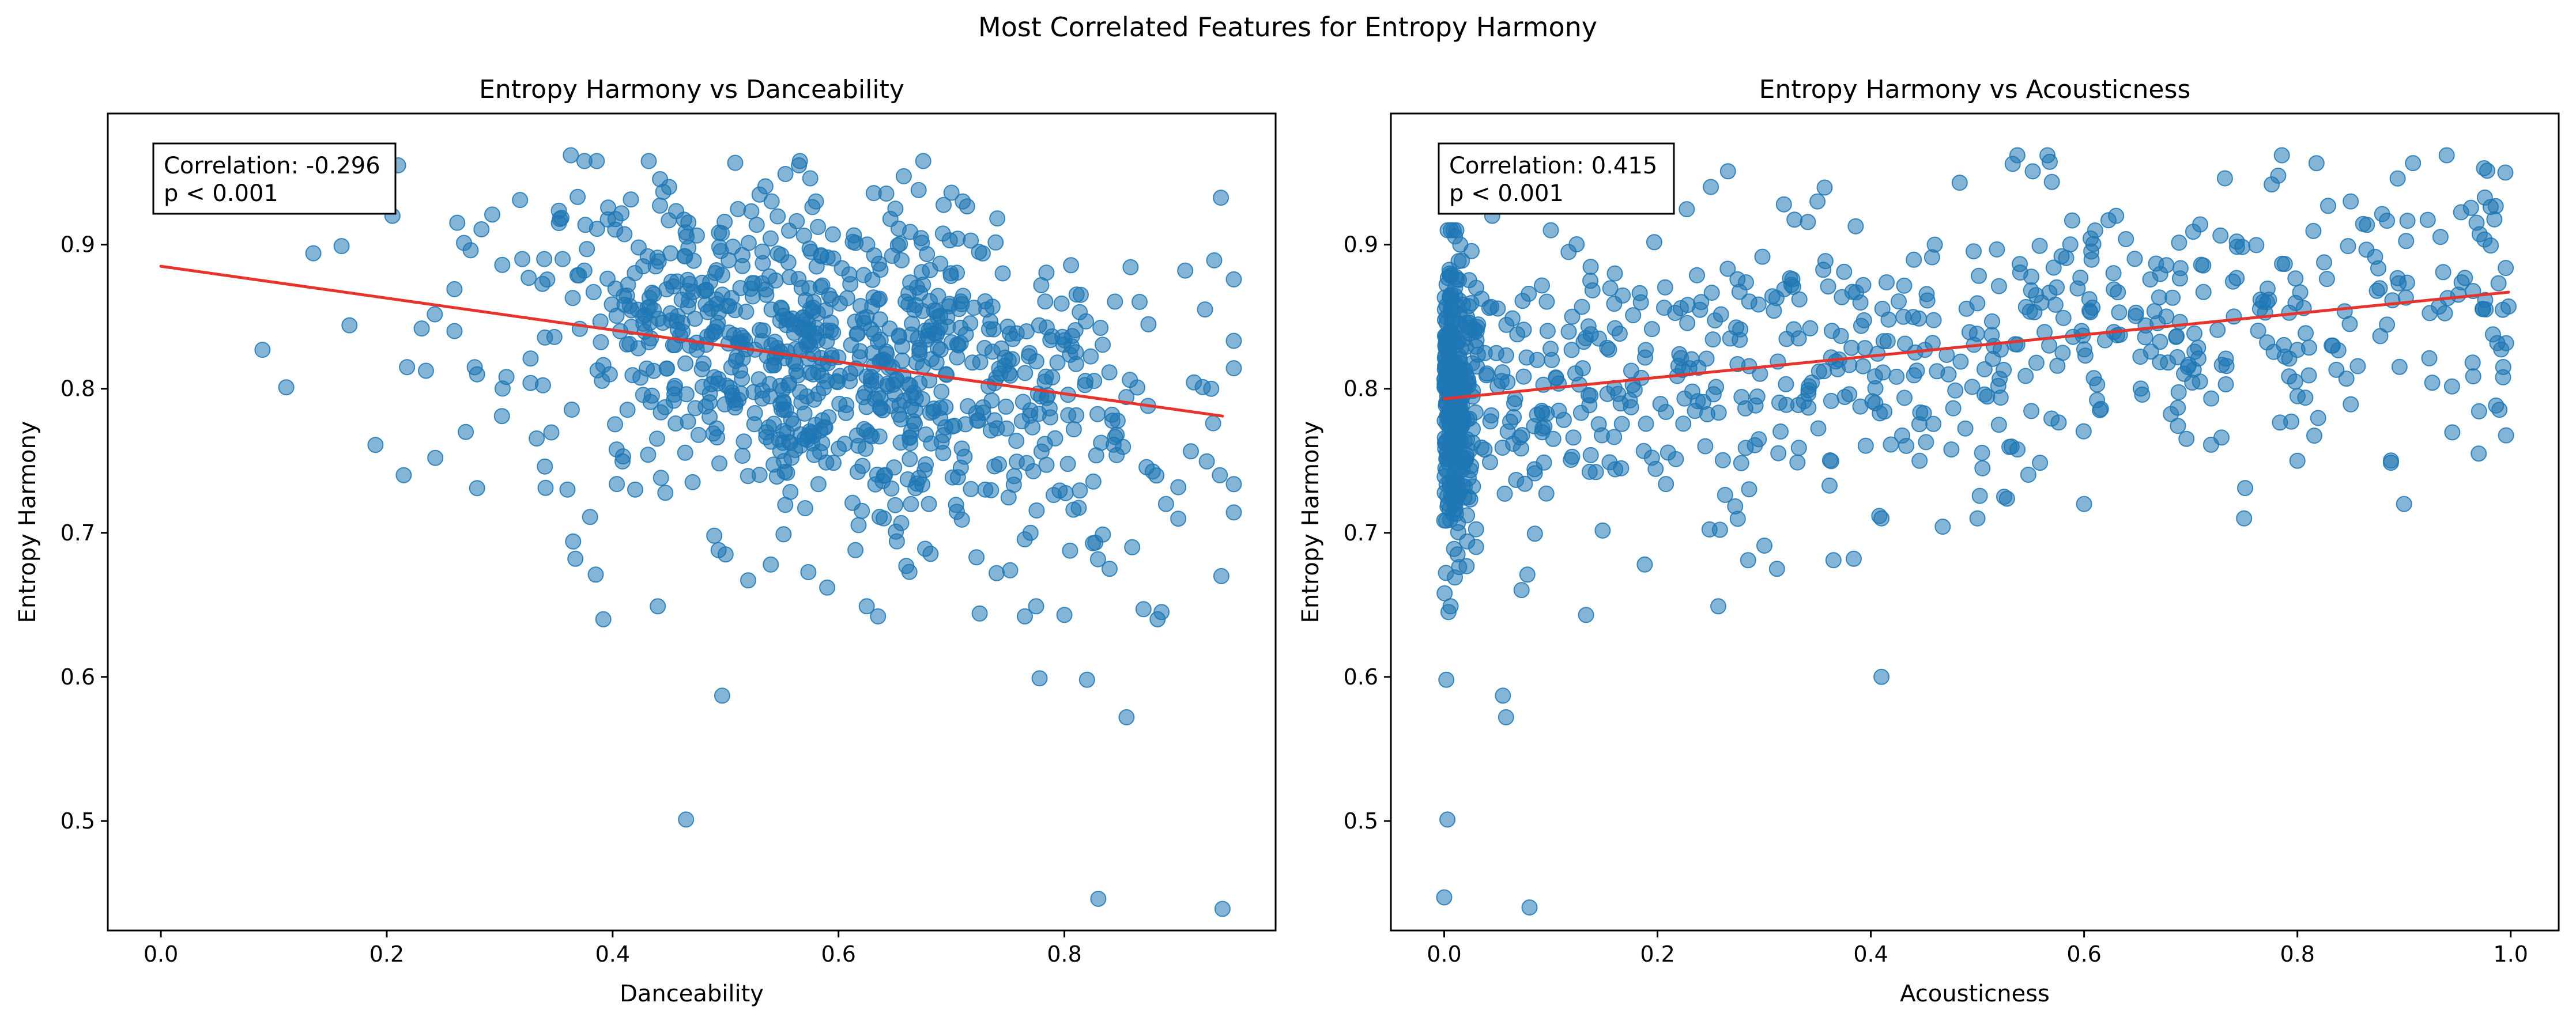  I want to click on regression-line, so click(1976, 345).